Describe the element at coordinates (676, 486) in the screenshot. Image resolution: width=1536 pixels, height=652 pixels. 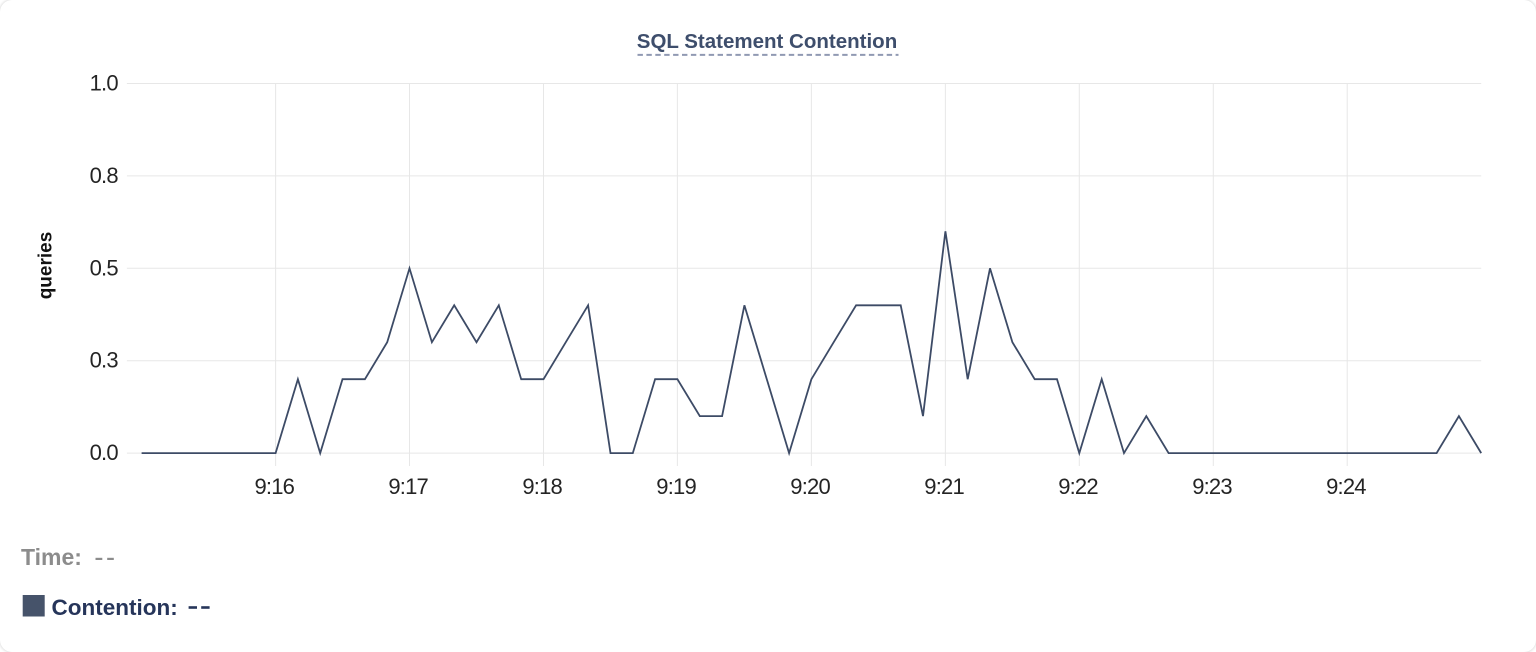
I see `svg-text: 9:19` at that location.